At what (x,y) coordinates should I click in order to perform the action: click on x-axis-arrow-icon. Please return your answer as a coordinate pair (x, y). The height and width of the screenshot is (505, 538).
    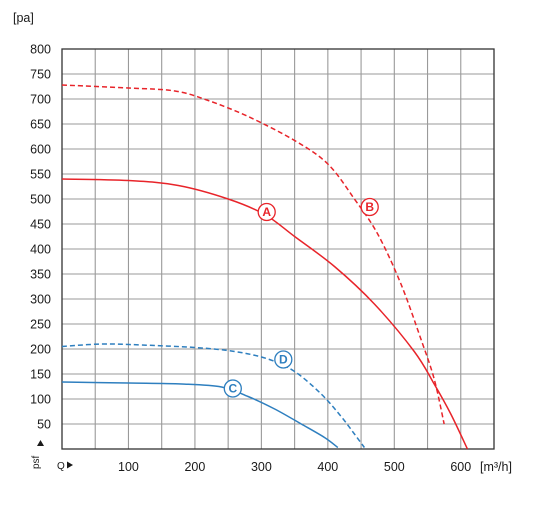
    Looking at the image, I should click on (70, 465).